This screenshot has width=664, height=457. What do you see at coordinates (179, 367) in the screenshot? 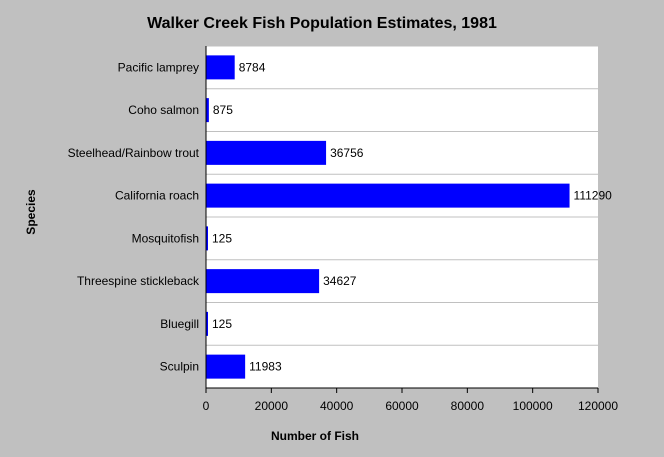
I see `category-label: Sculpin` at bounding box center [179, 367].